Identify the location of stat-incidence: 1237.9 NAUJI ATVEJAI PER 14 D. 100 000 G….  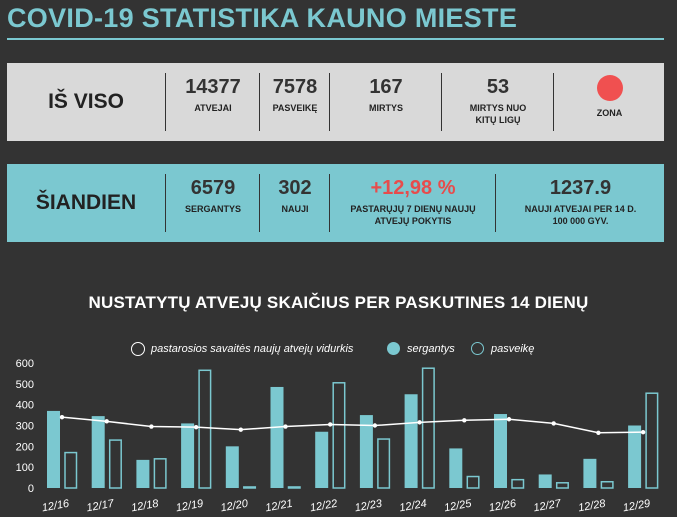
(580, 195).